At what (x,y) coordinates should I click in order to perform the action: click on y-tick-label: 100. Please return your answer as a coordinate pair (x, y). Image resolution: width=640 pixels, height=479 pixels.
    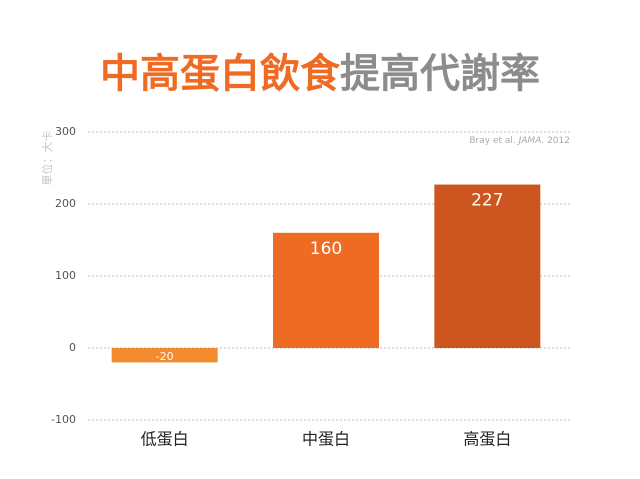
    Looking at the image, I should click on (65, 275).